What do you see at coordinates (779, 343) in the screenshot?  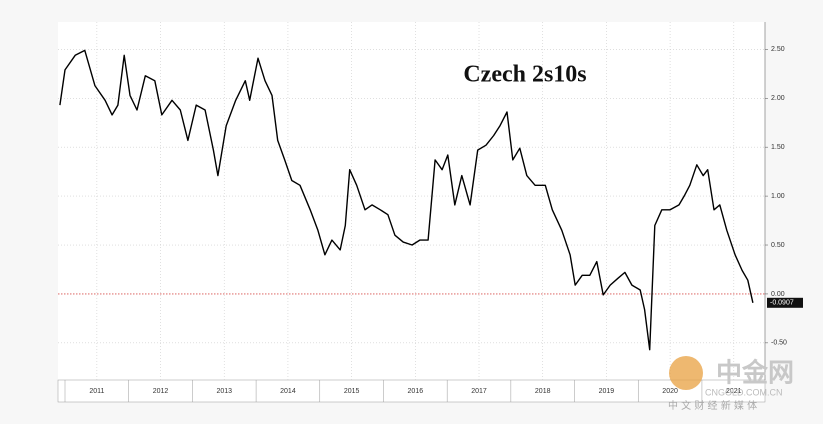 I see `y-tick-label: -0.50` at bounding box center [779, 343].